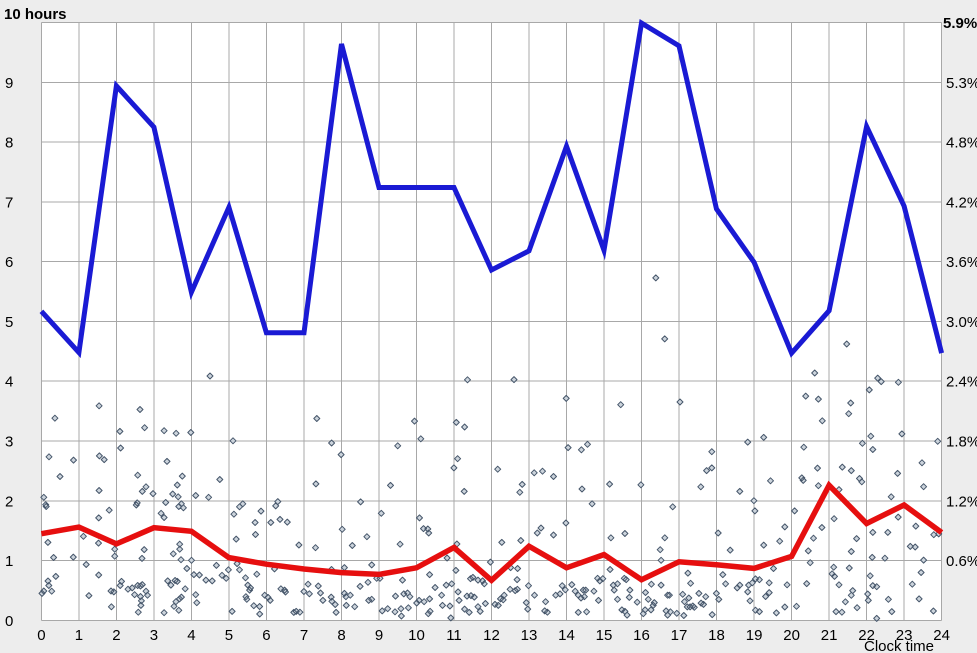 The width and height of the screenshot is (977, 653). Describe the element at coordinates (961, 83) in the screenshot. I see `svg-text: 5.3%` at that location.